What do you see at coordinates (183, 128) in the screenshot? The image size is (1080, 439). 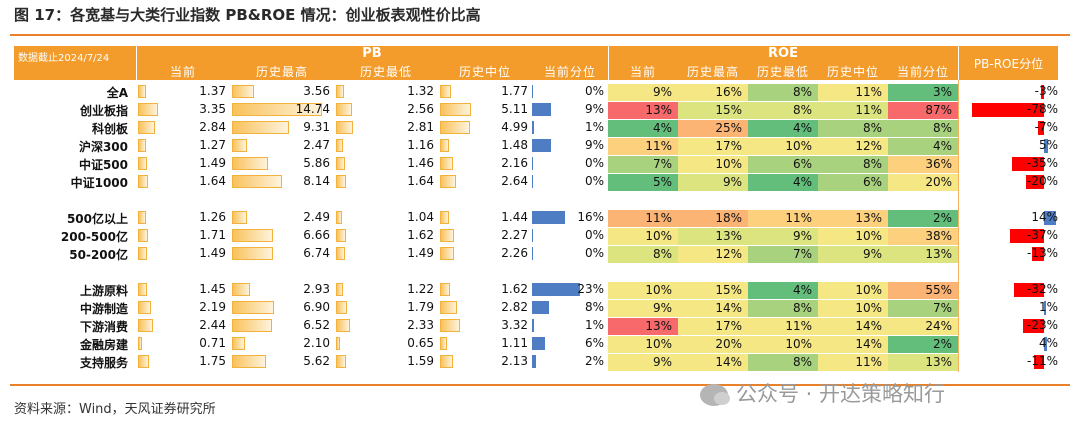 I see `pb-cell: 2.84` at bounding box center [183, 128].